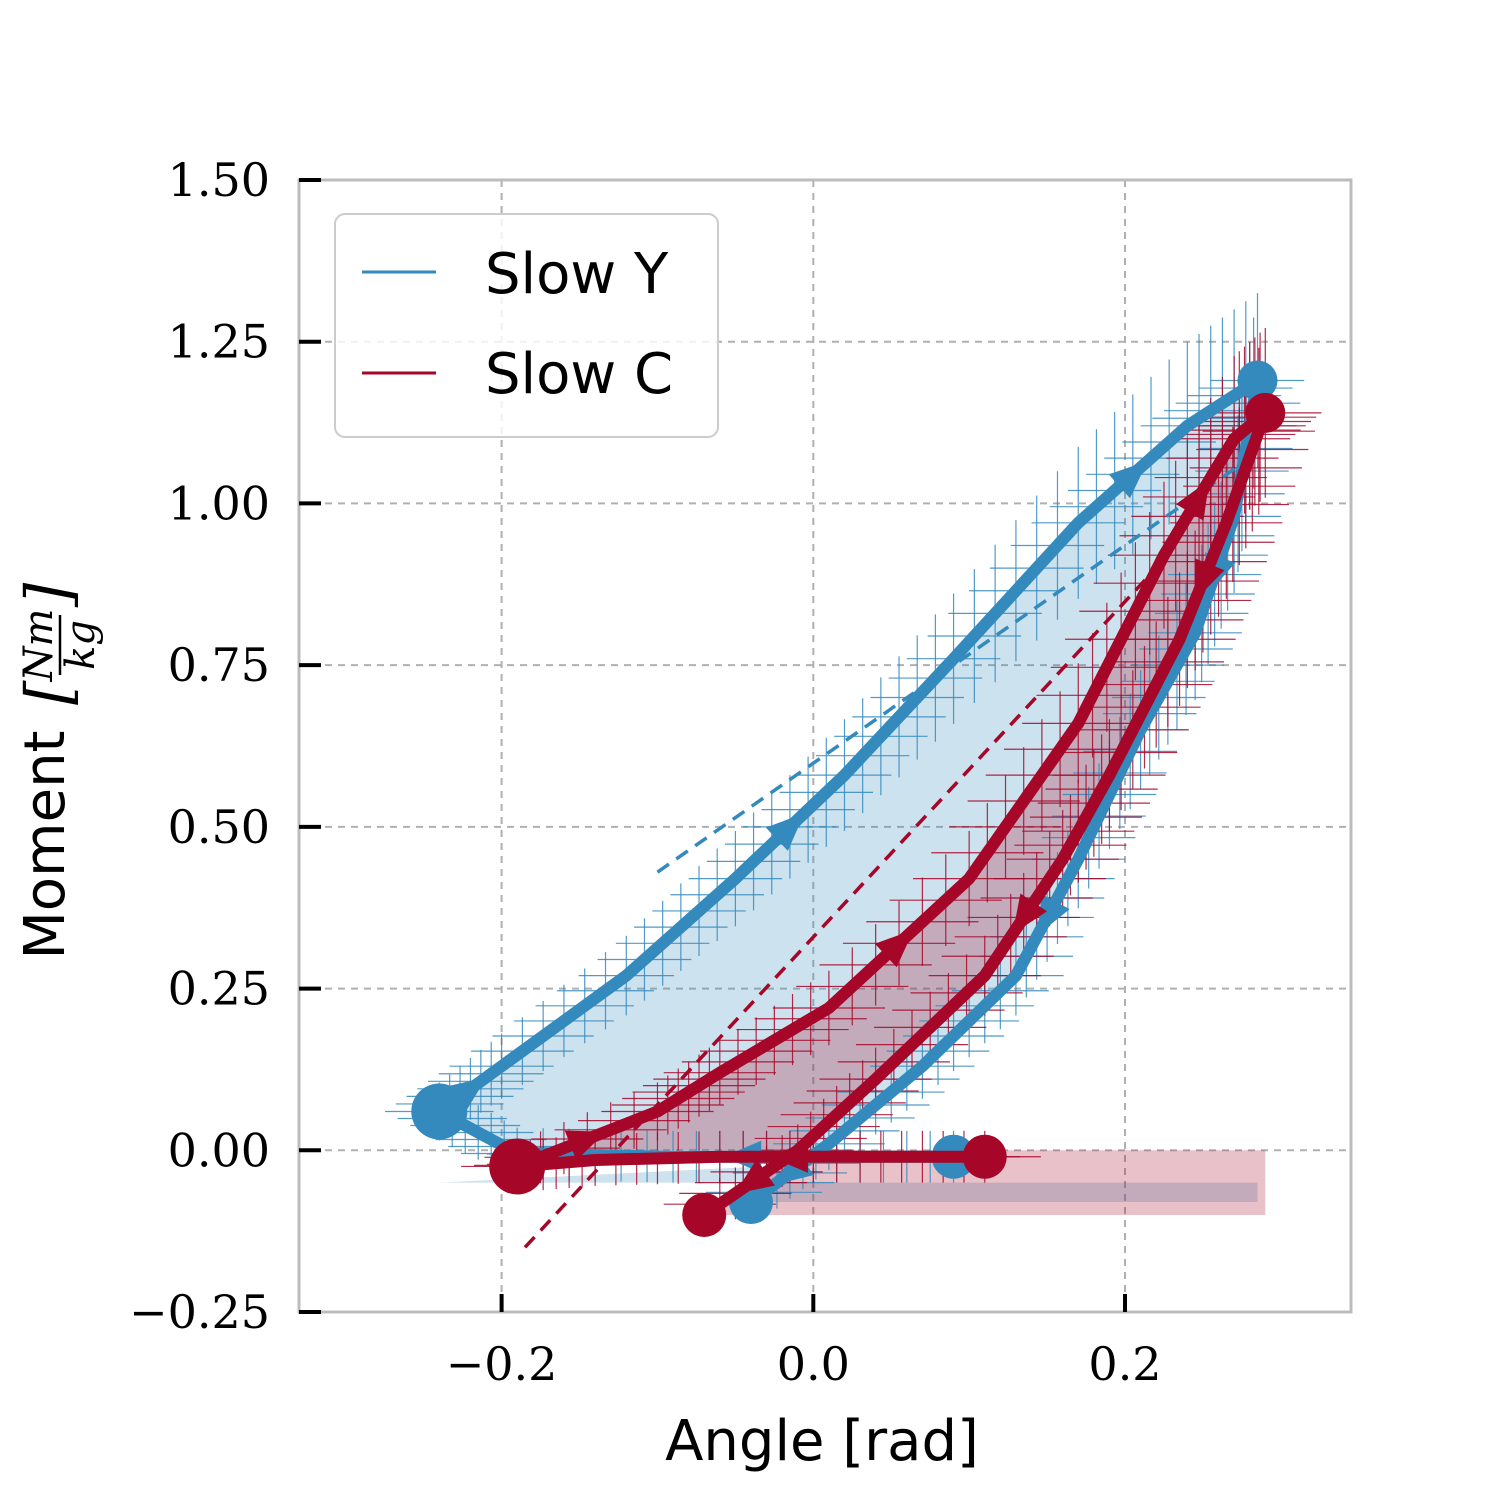 The height and width of the screenshot is (1500, 1500). I want to click on y-axis-unit-numerator: Nm, so click(39, 646).